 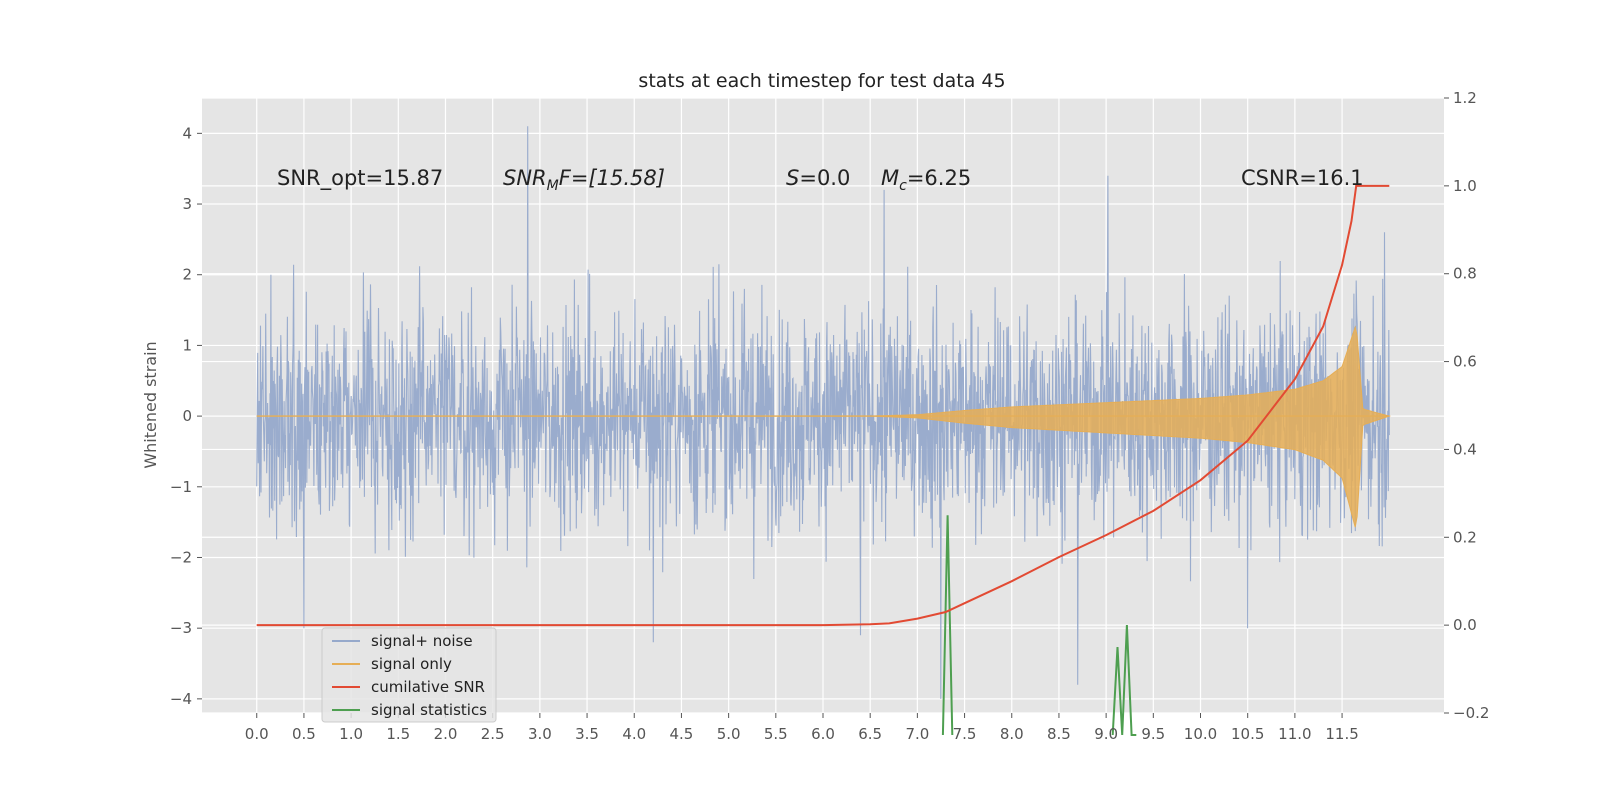 I want to click on legend-label-cumulative-snr: cumilative SNR, so click(x=428, y=687).